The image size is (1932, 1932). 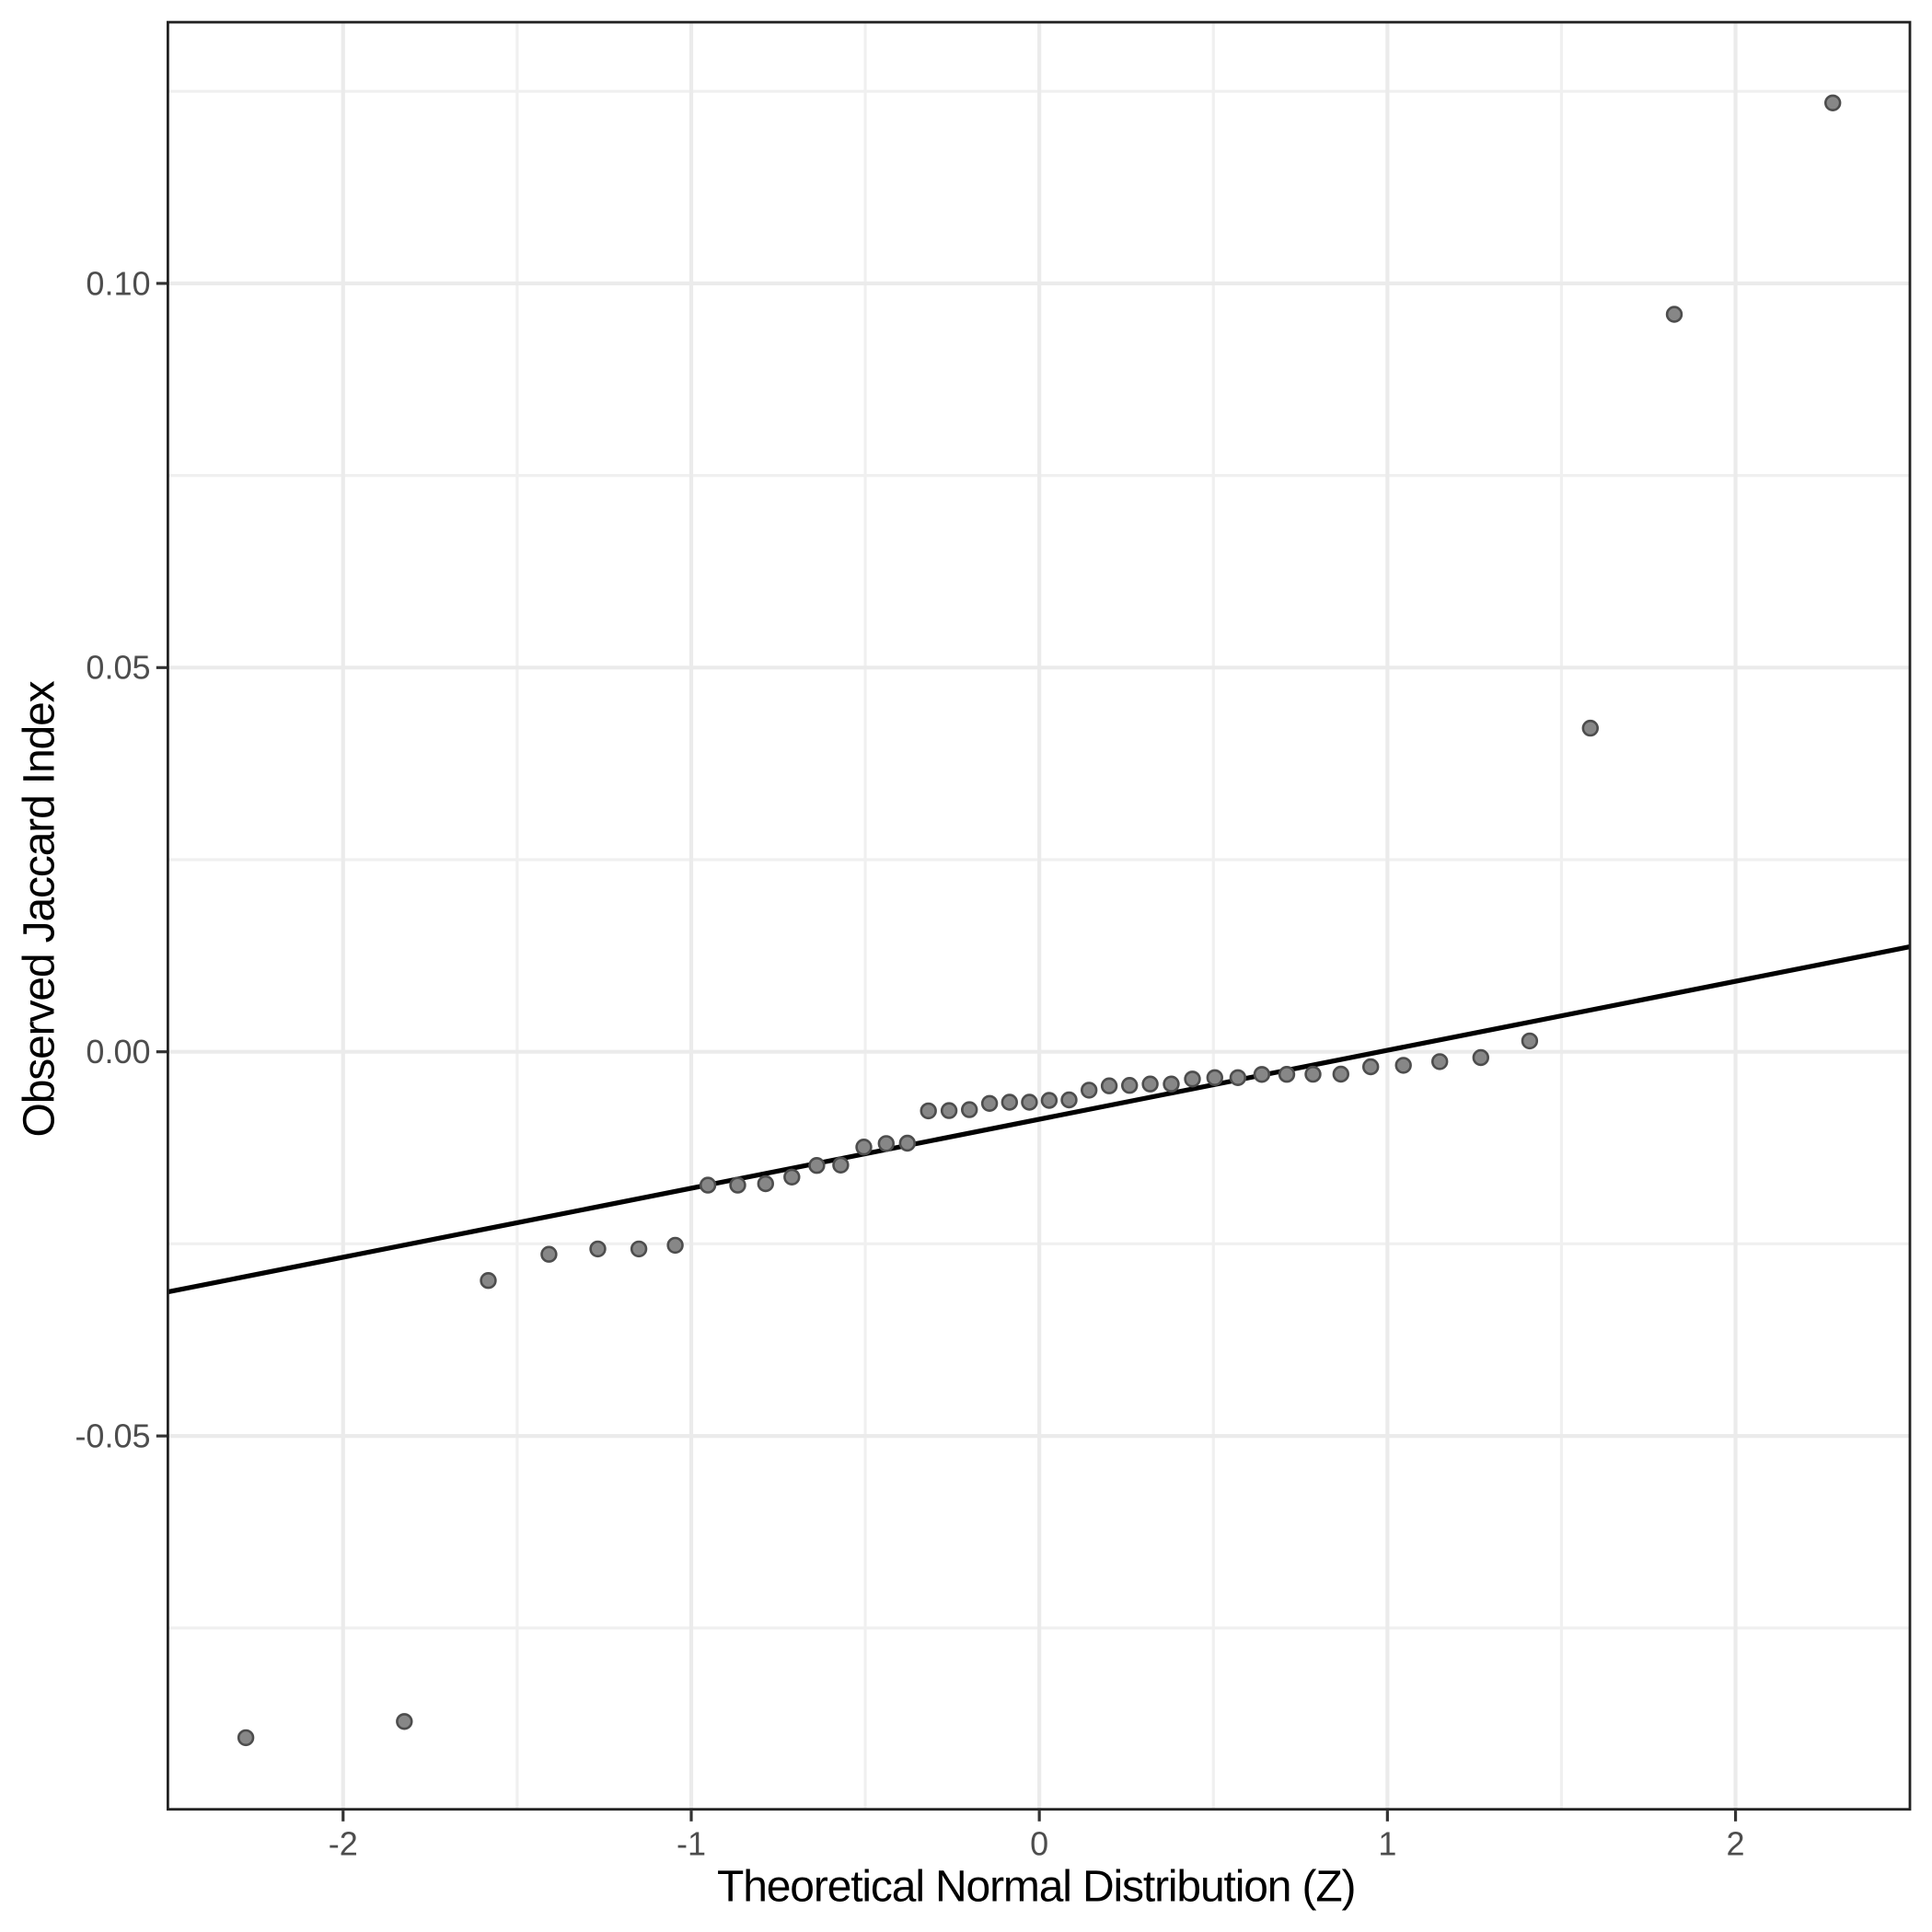 What do you see at coordinates (118, 668) in the screenshot?
I see `svg-text: 0.05` at bounding box center [118, 668].